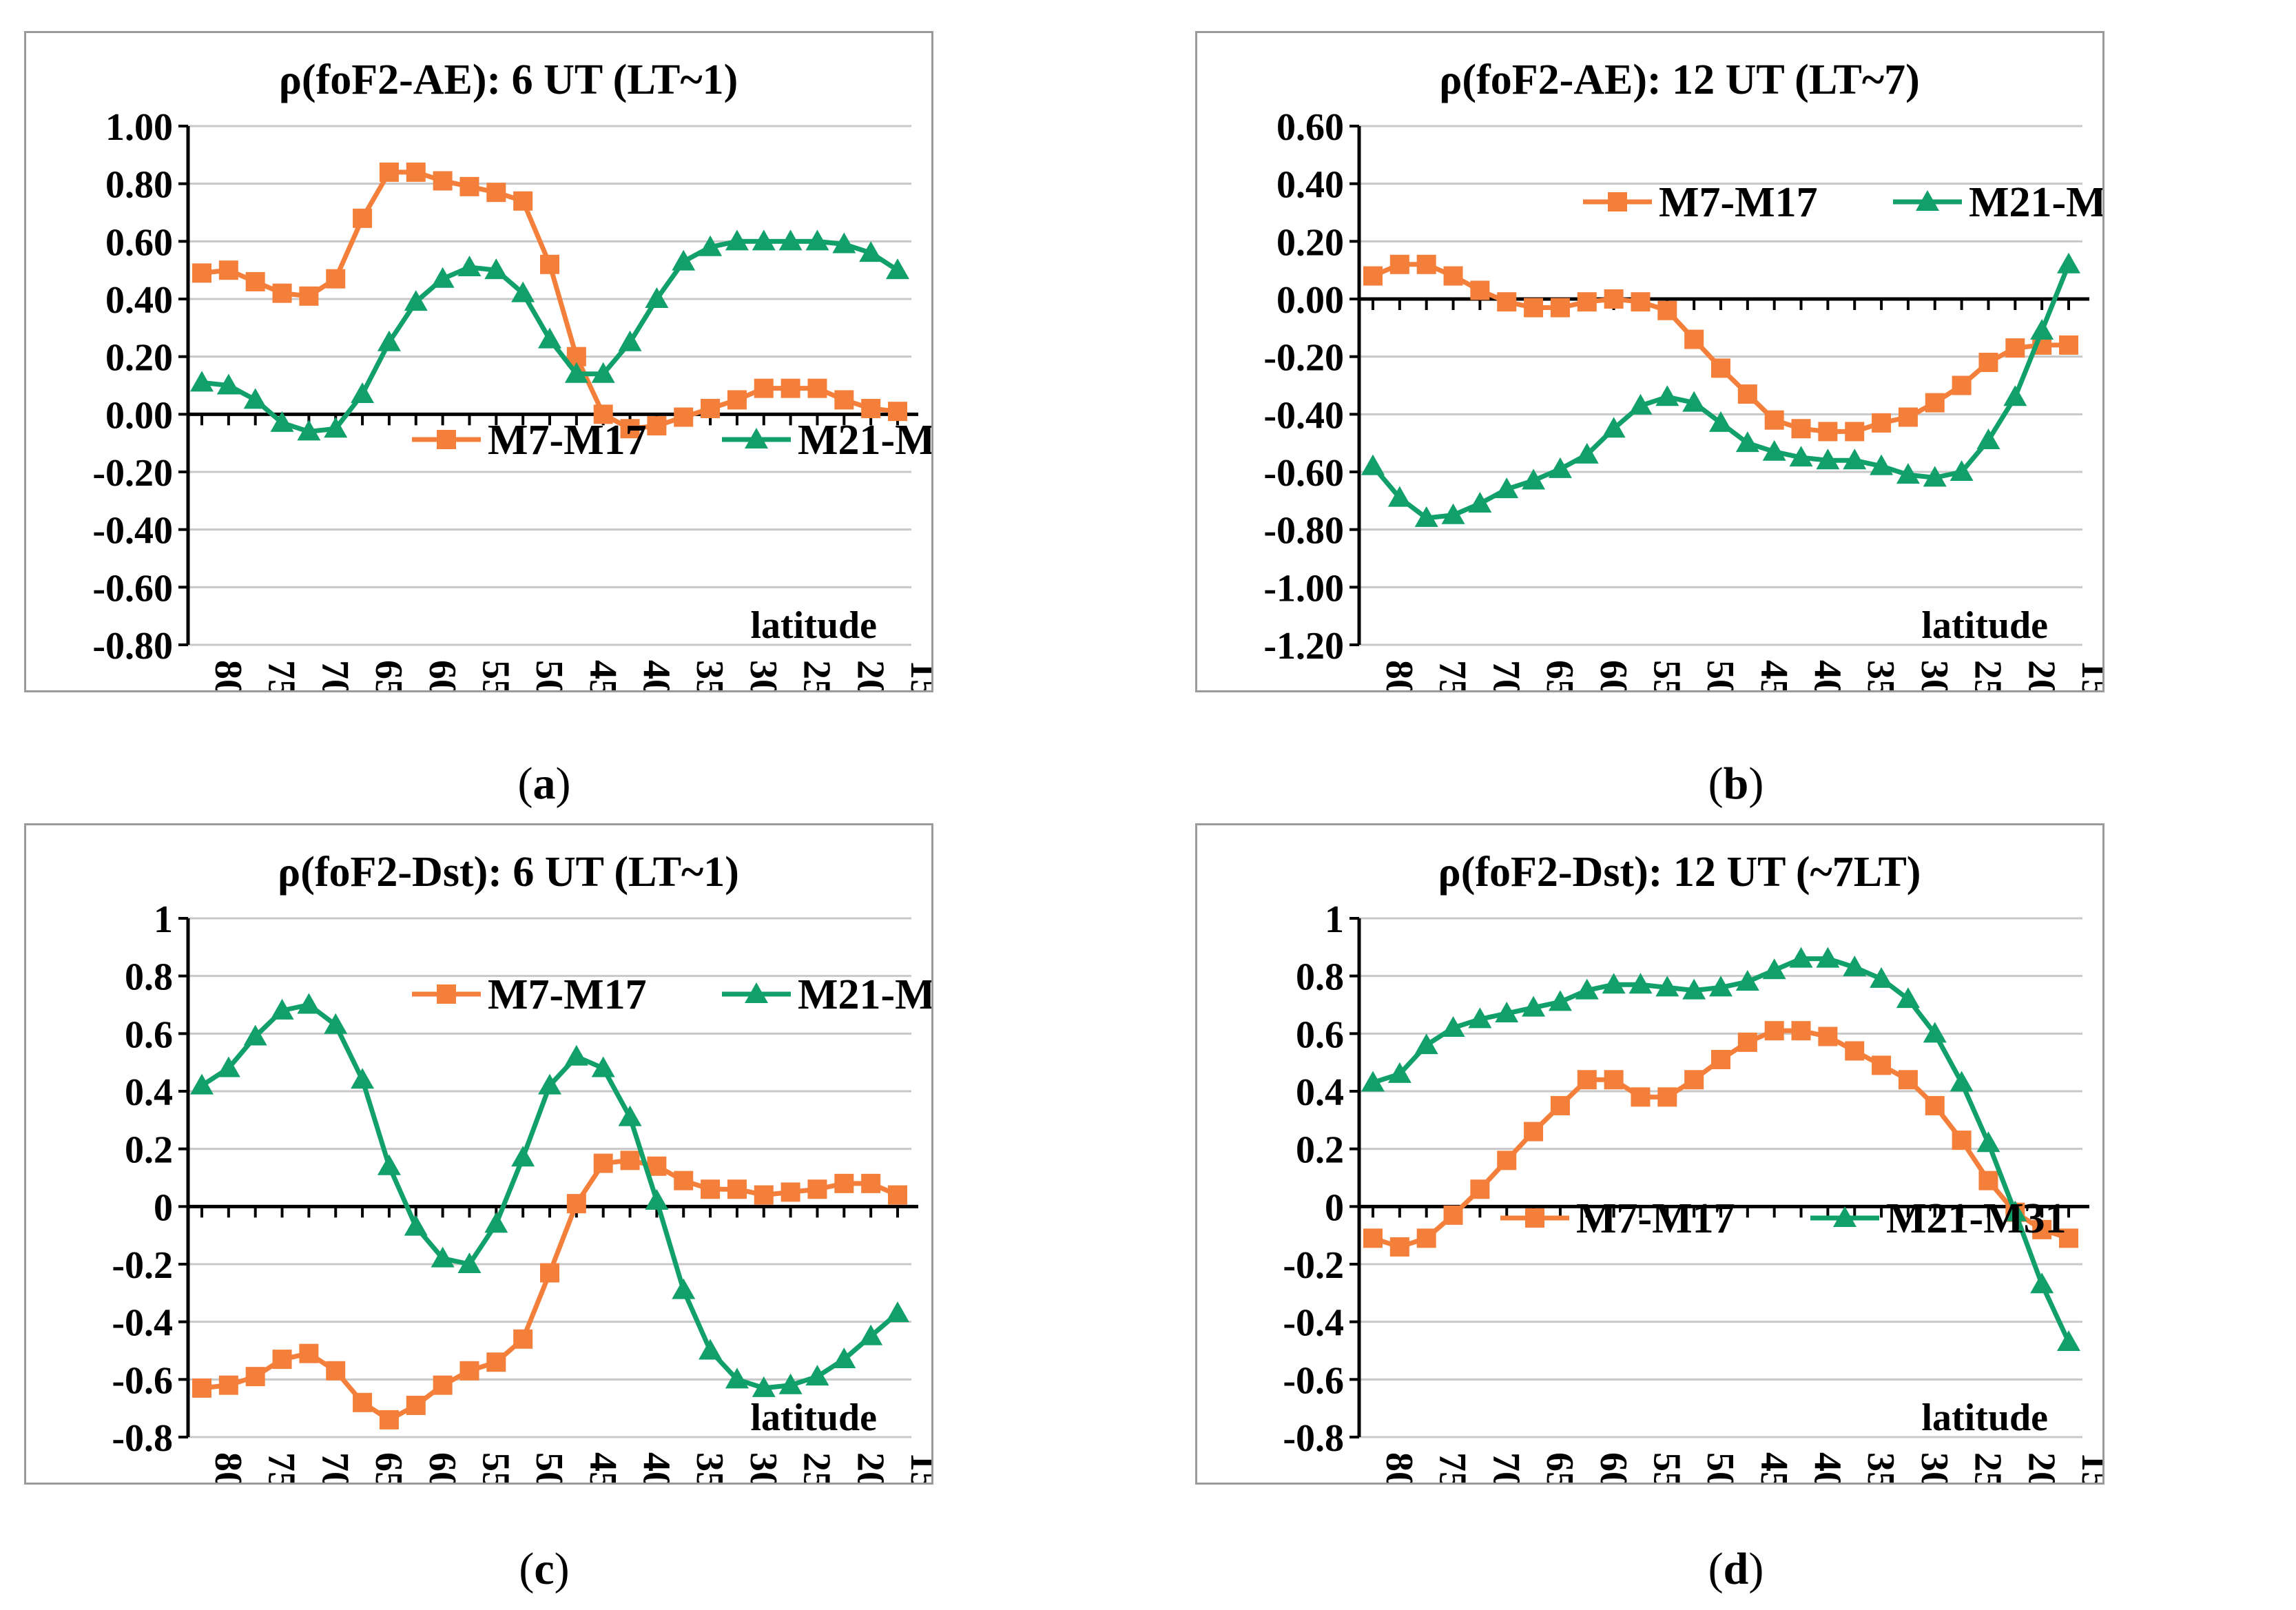  Describe the element at coordinates (544, 1569) in the screenshot. I see `caption-c-letter: c` at that location.